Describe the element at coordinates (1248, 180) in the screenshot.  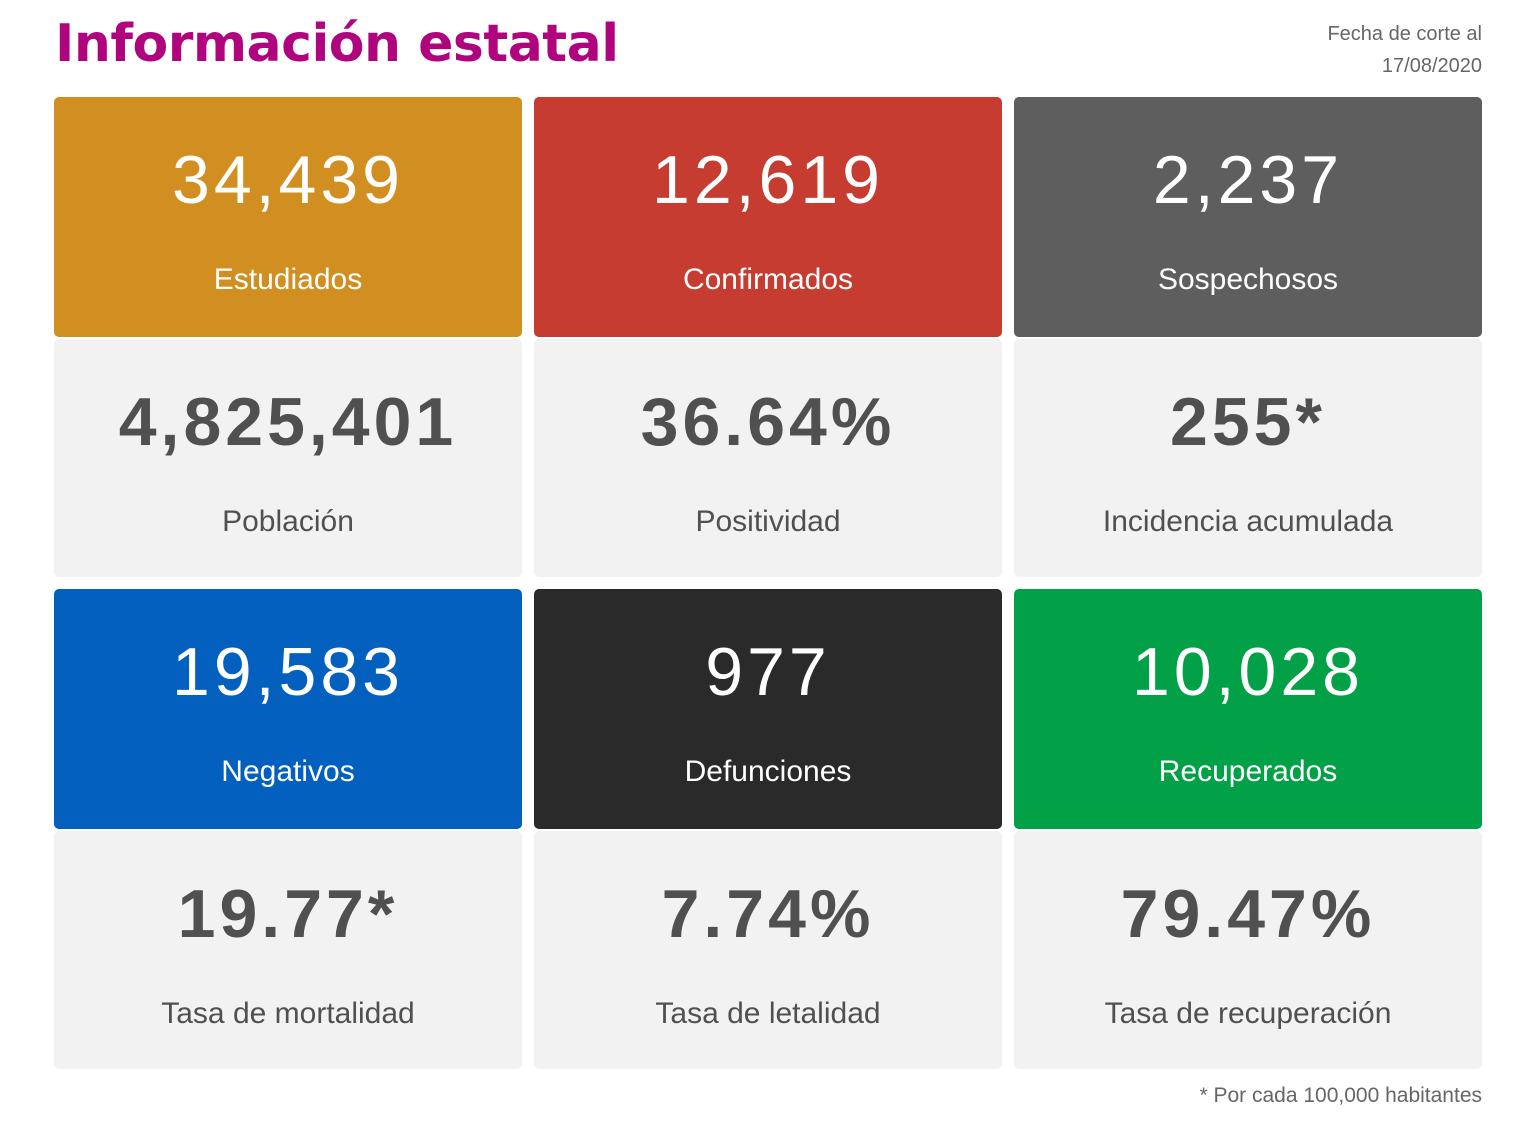
I see `stat-value: 2,237` at that location.